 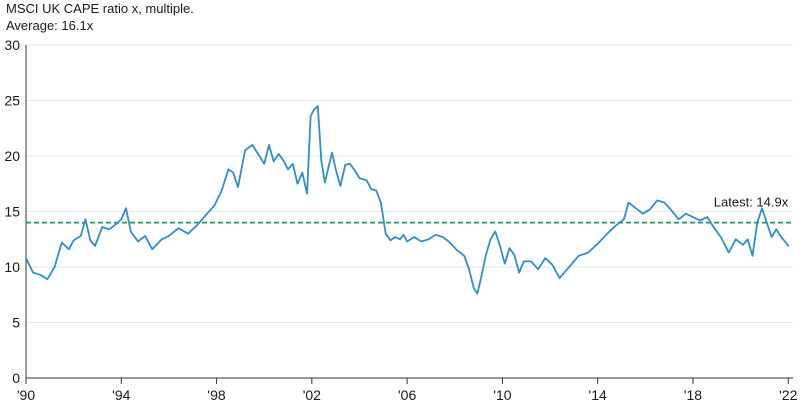 What do you see at coordinates (12, 45) in the screenshot?
I see `y-tick-label: 30` at bounding box center [12, 45].